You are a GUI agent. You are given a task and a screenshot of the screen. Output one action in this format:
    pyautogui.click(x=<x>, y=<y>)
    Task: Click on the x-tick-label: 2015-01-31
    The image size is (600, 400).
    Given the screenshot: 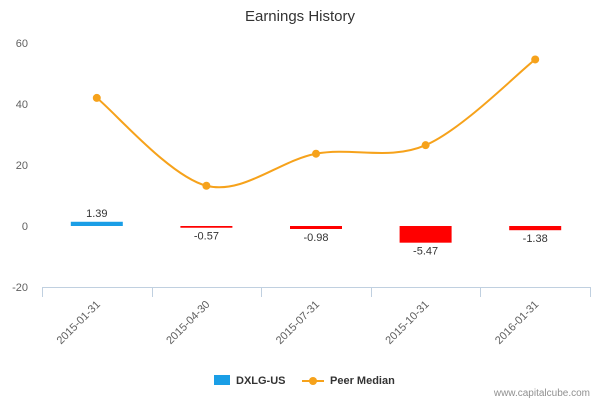 What is the action you would take?
    pyautogui.click(x=79, y=323)
    